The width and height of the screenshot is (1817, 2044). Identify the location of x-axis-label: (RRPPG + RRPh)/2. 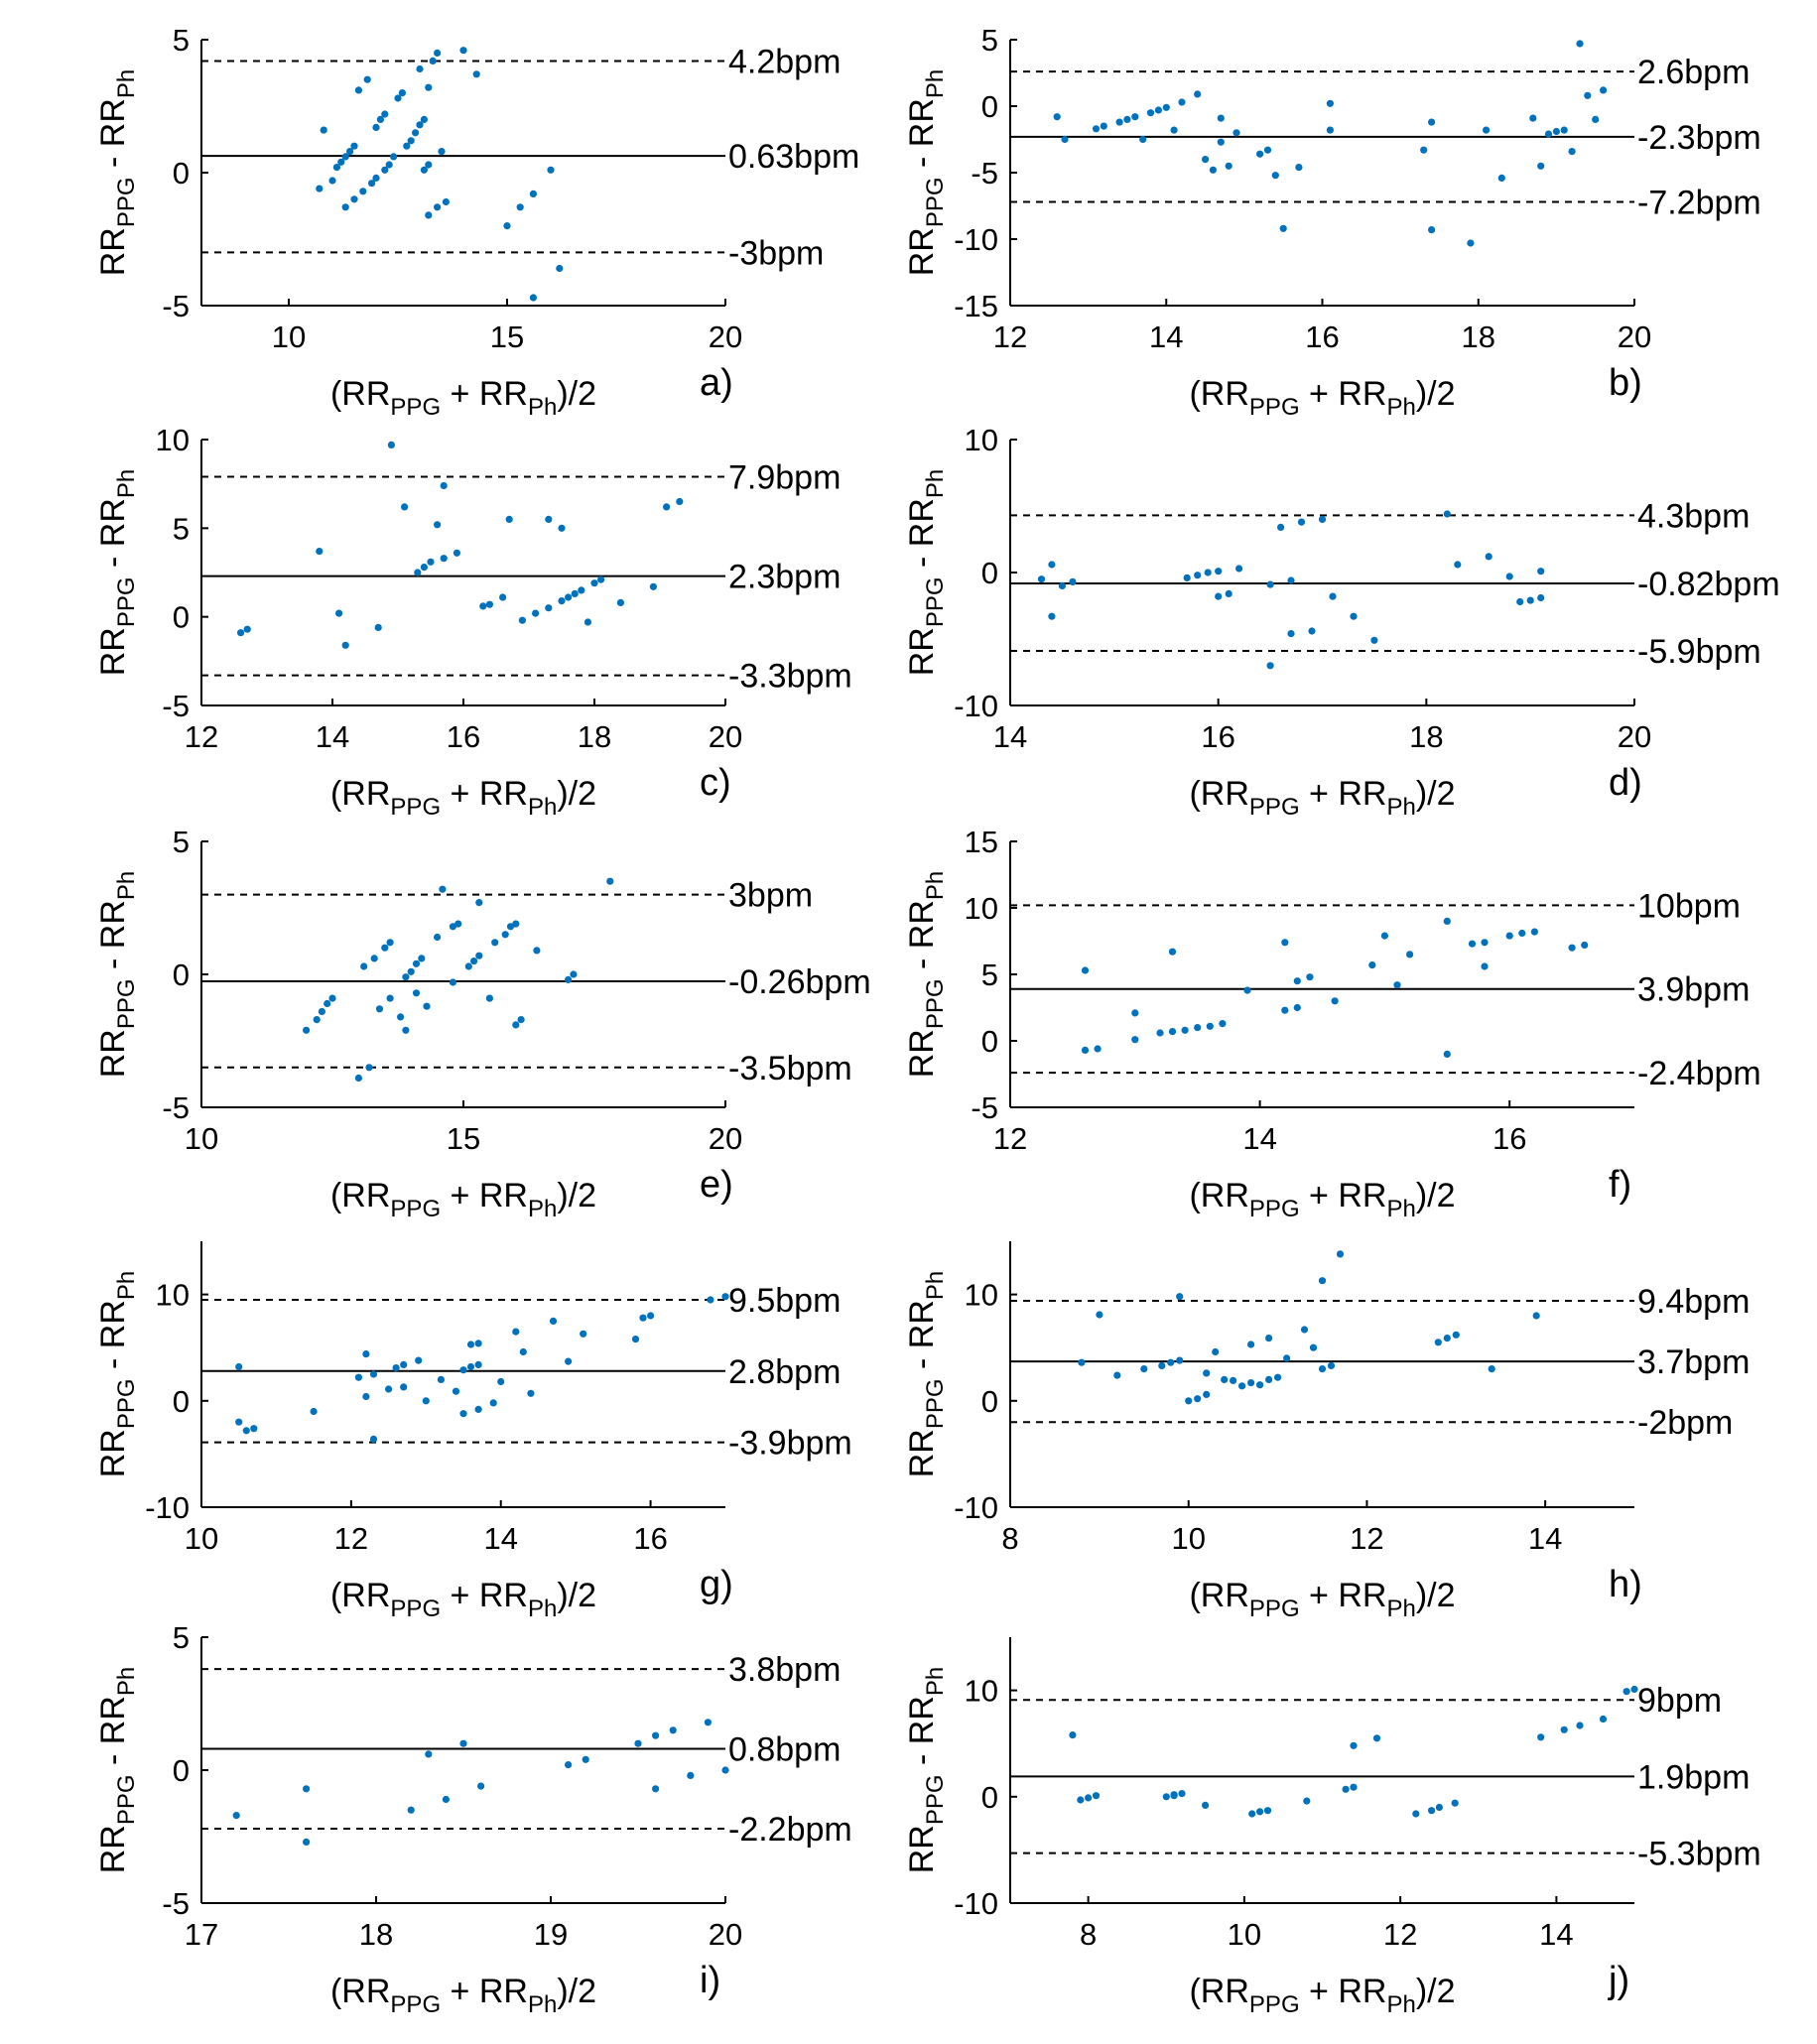
(463, 1599).